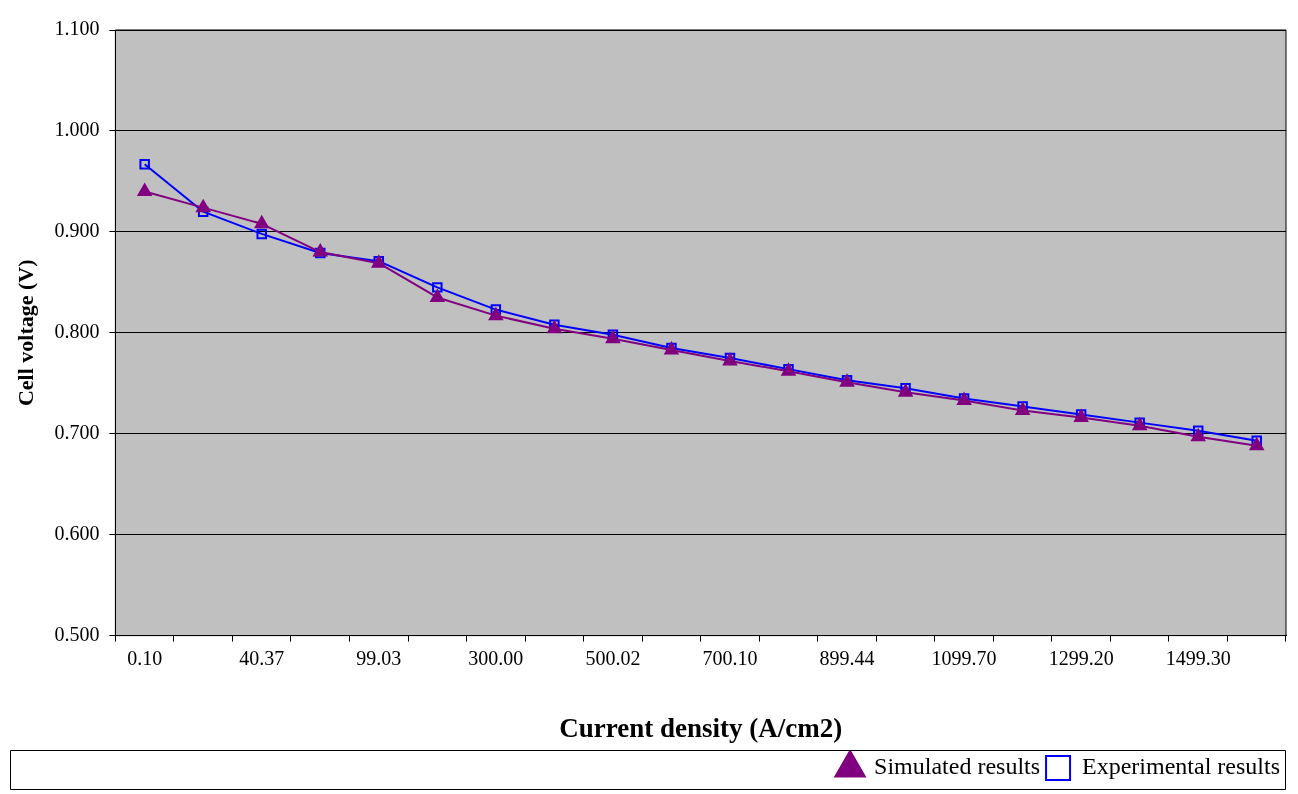  What do you see at coordinates (77, 129) in the screenshot?
I see `y-tick-label: 1.000` at bounding box center [77, 129].